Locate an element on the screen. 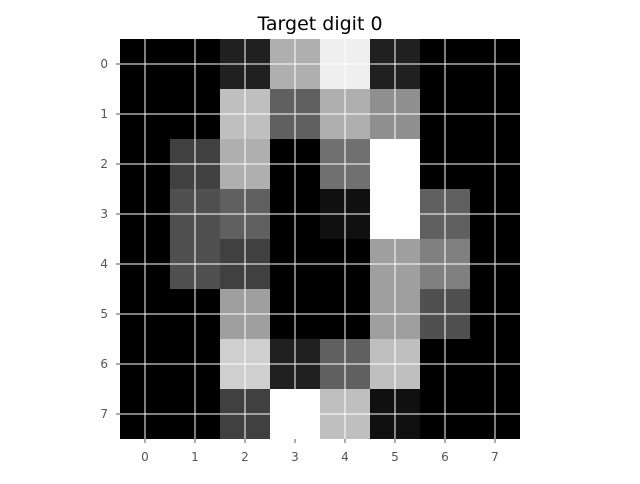 The width and height of the screenshot is (640, 484). y-tick-label: 3 is located at coordinates (104, 214).